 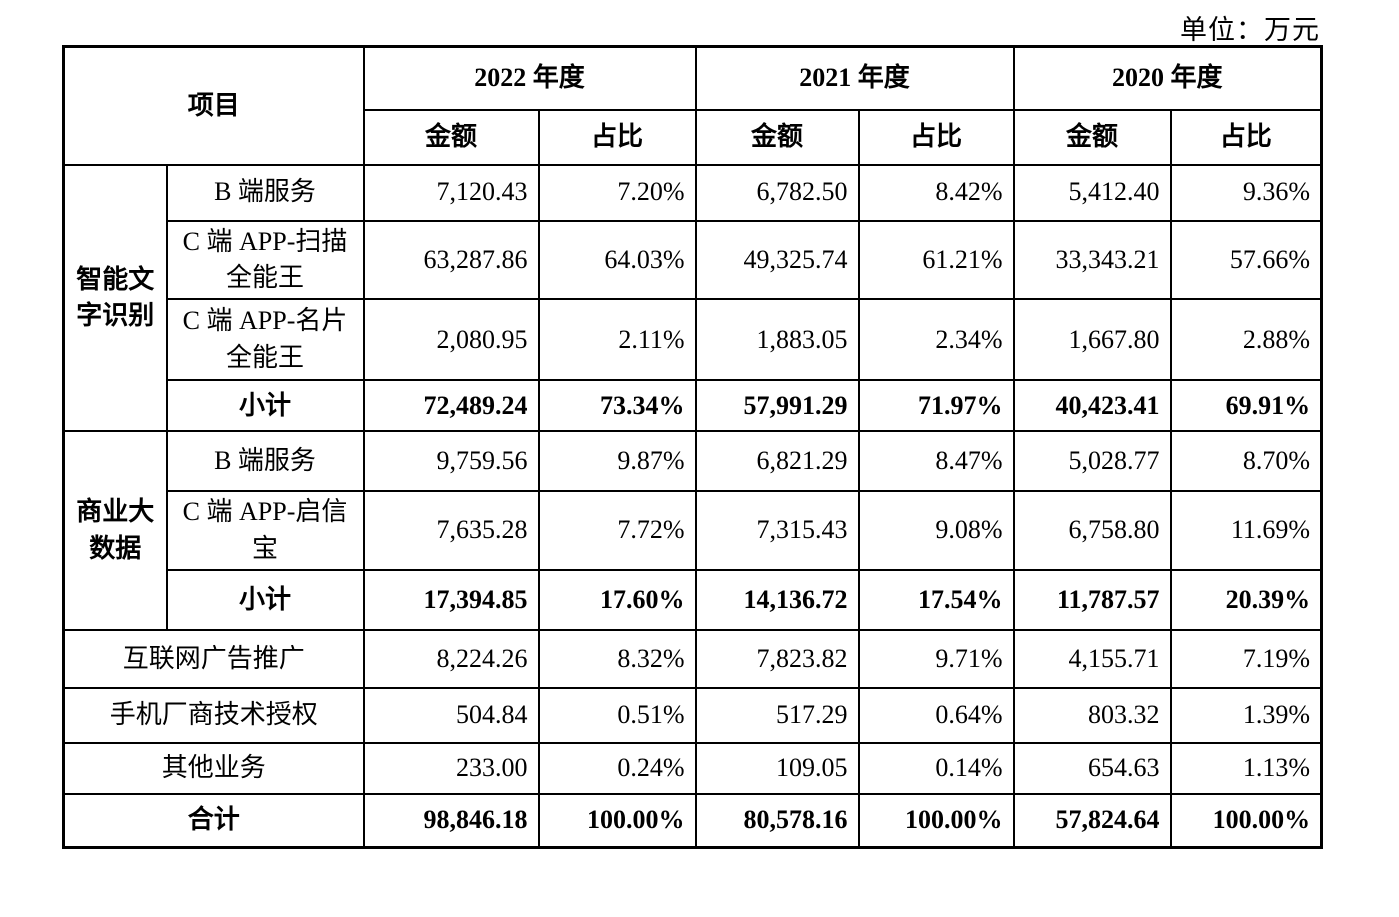 What do you see at coordinates (936, 461) in the screenshot?
I see `share-cell: 8.47%` at bounding box center [936, 461].